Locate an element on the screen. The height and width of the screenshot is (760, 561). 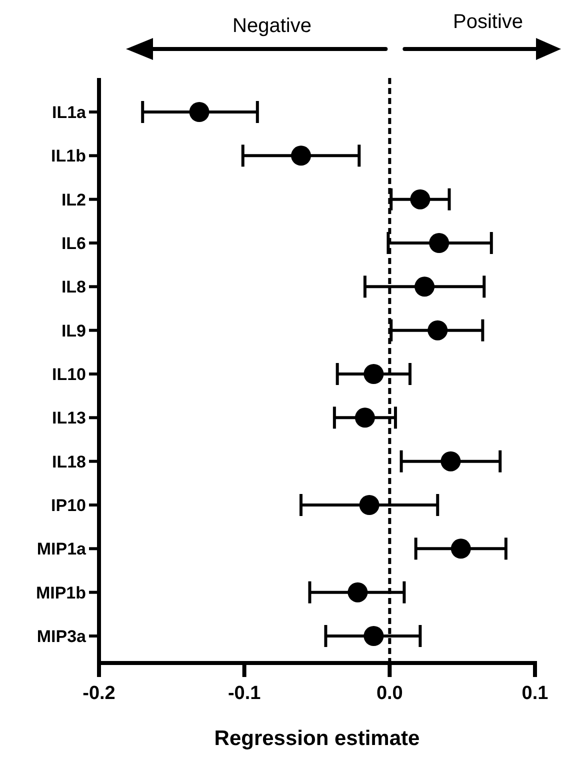
y-tick-label: MIP1b is located at coordinates (61, 592).